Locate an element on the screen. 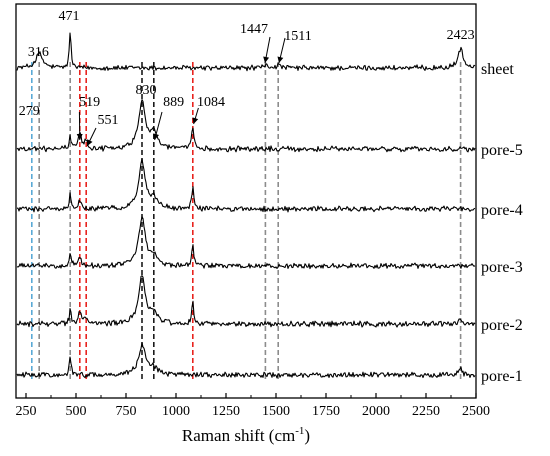 Image resolution: width=550 pixels, height=456 pixels. x-tick-label-2000: 2000 is located at coordinates (376, 411).